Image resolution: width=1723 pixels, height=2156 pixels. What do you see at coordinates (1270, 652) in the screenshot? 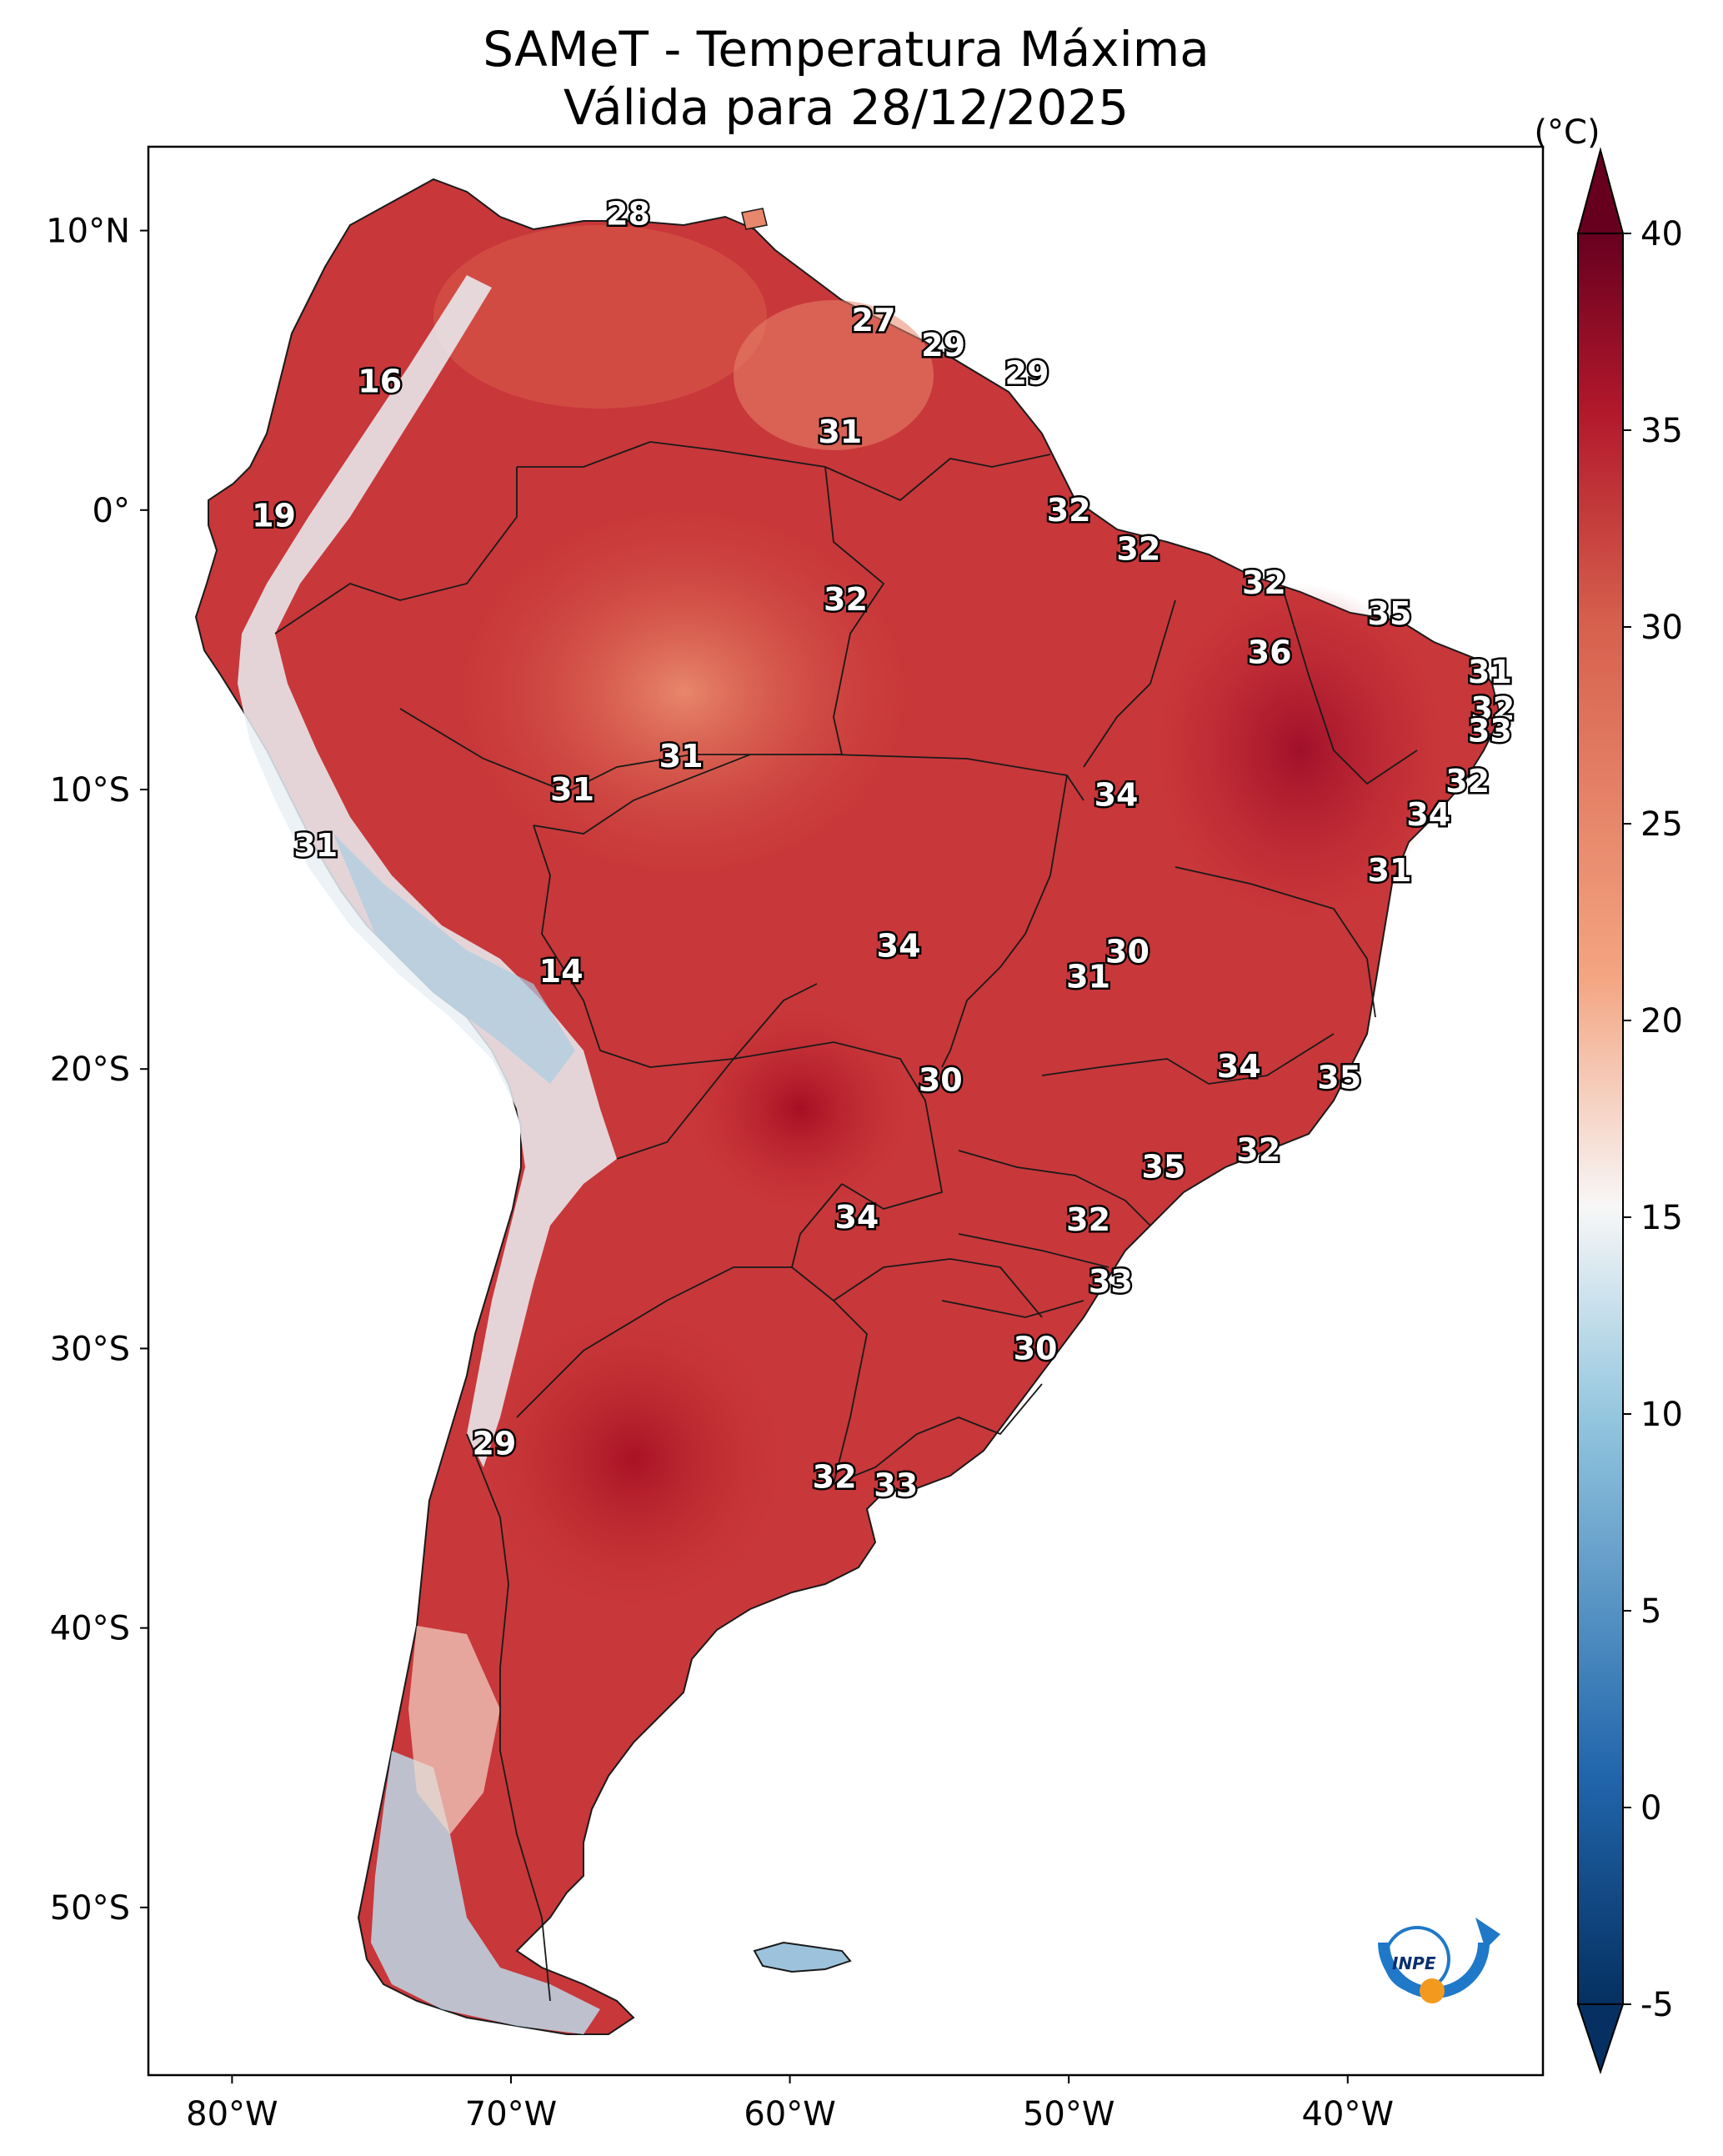
I see `station-temperature-label: 36` at bounding box center [1270, 652].